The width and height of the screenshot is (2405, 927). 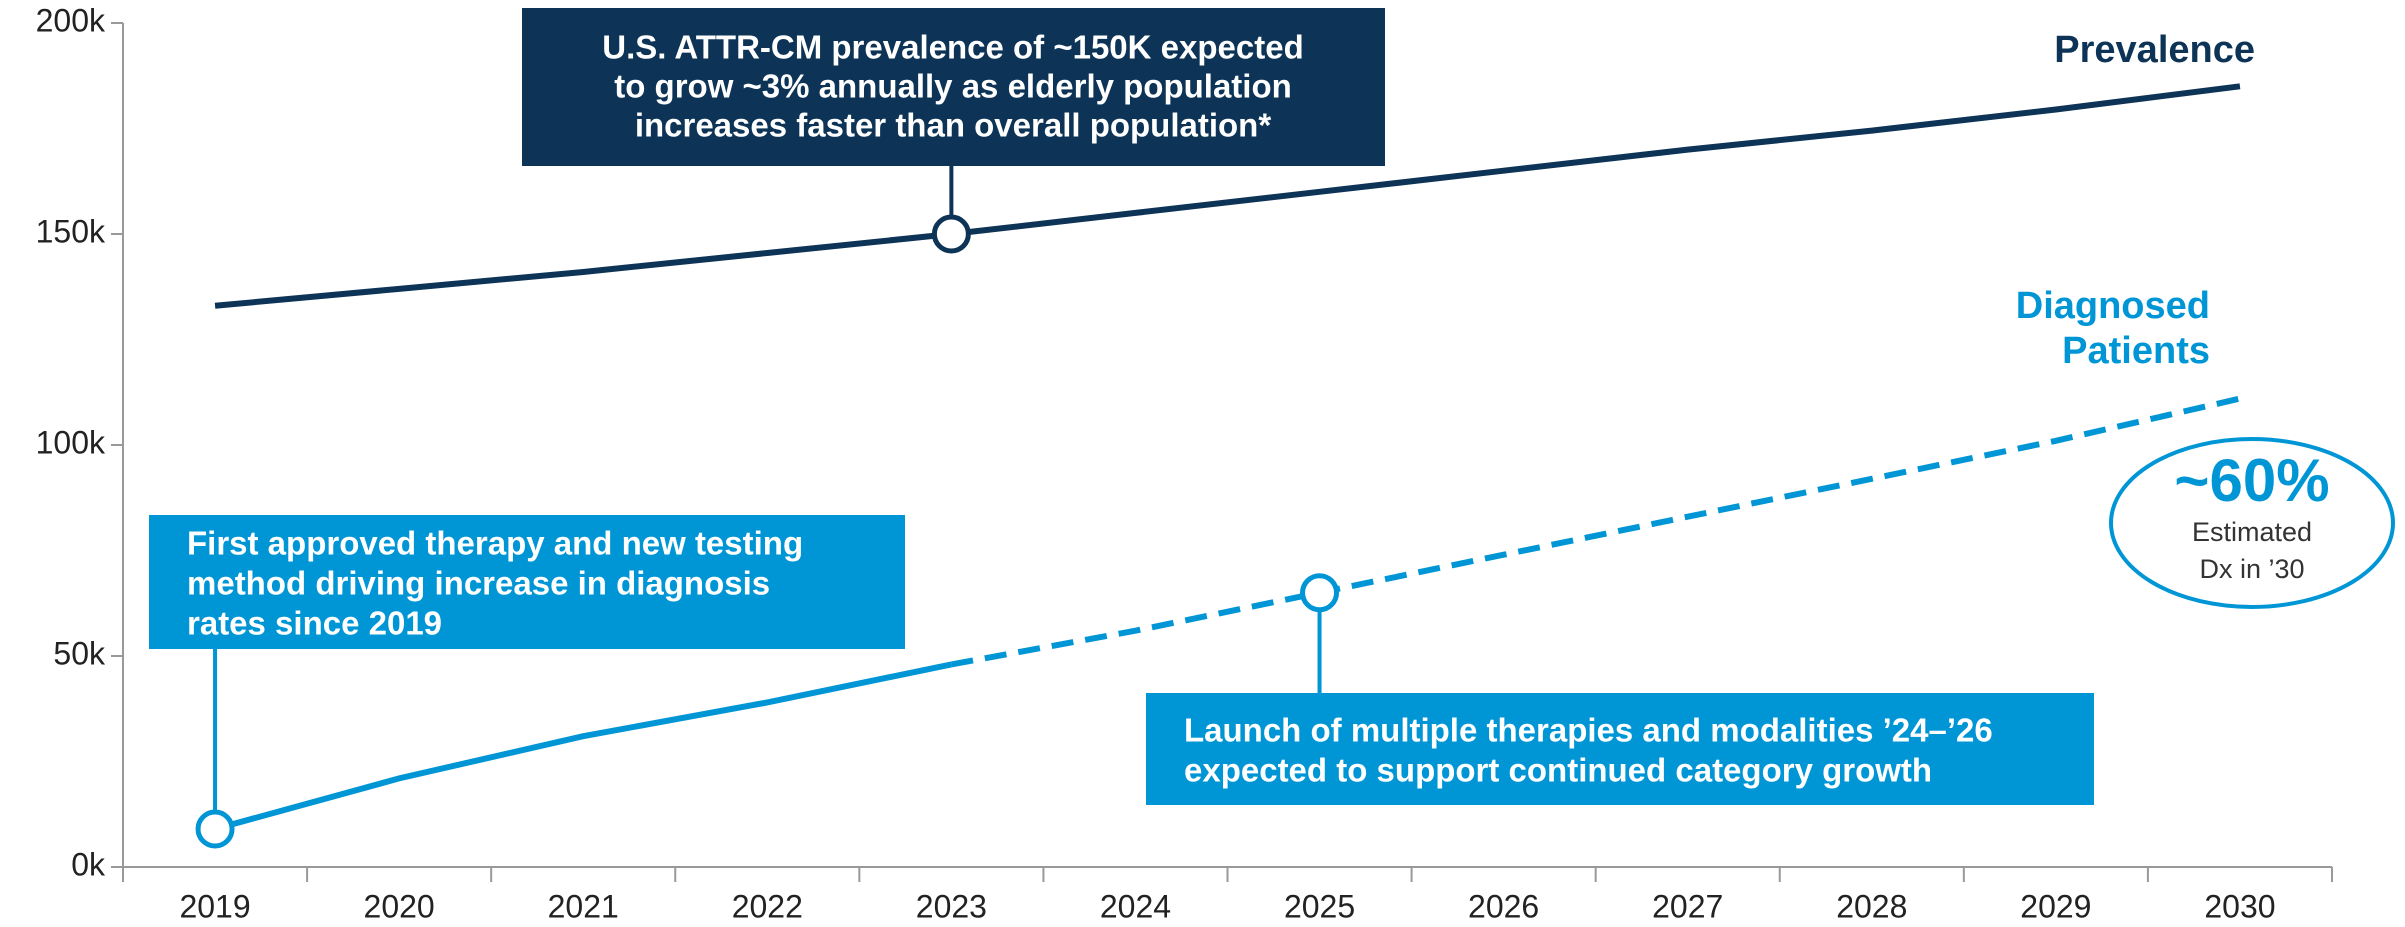 I want to click on y-tick-label: 0k, so click(x=88, y=864).